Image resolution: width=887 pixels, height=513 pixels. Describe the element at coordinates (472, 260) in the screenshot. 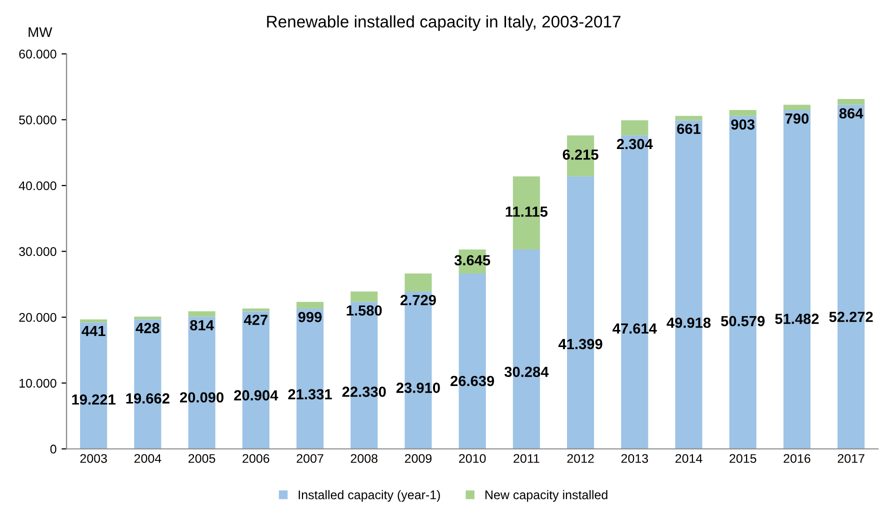

I see `data-label: 3.645` at that location.